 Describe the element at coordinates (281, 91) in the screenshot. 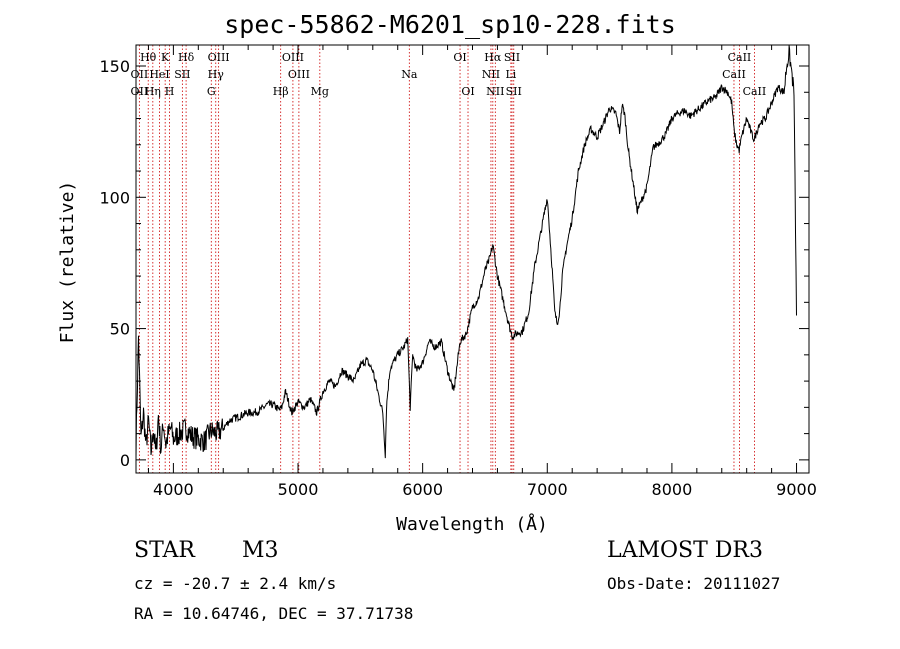

I see `line-label-14: Hβ` at that location.